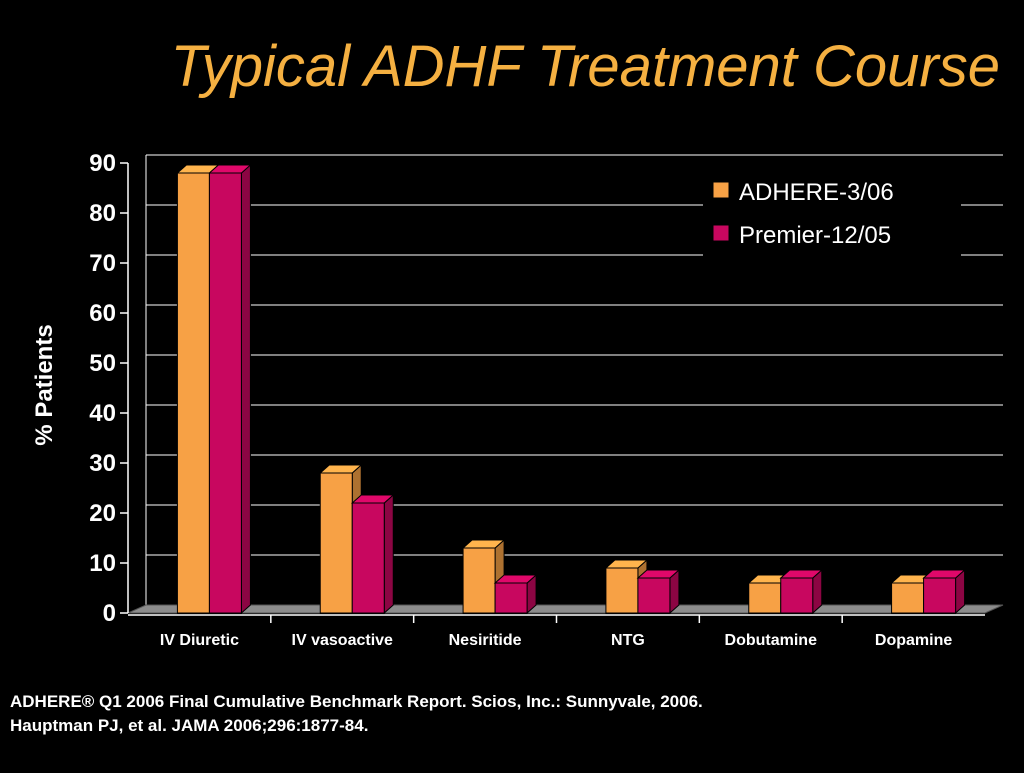 This screenshot has width=1024, height=773. What do you see at coordinates (102, 163) in the screenshot?
I see `y-tick-label: 90` at bounding box center [102, 163].